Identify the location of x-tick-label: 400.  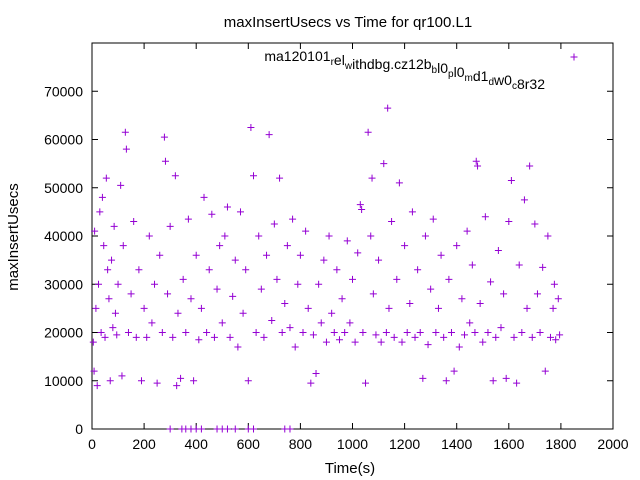
(197, 444).